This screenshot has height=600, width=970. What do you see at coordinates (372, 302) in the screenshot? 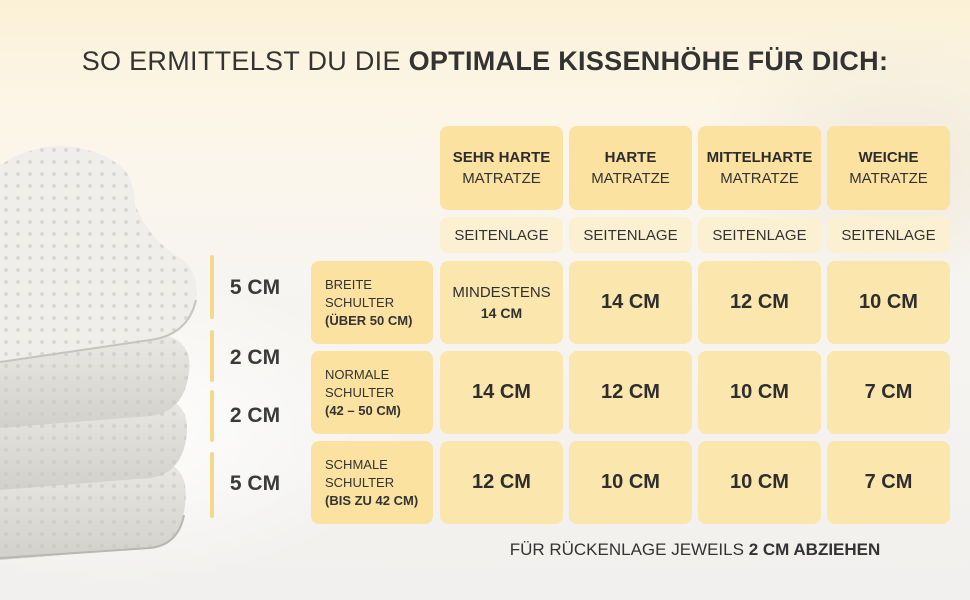
I see `row-header-broad-shoulder: BREITE SCHULTER (ÜBER 50 CM)` at bounding box center [372, 302].